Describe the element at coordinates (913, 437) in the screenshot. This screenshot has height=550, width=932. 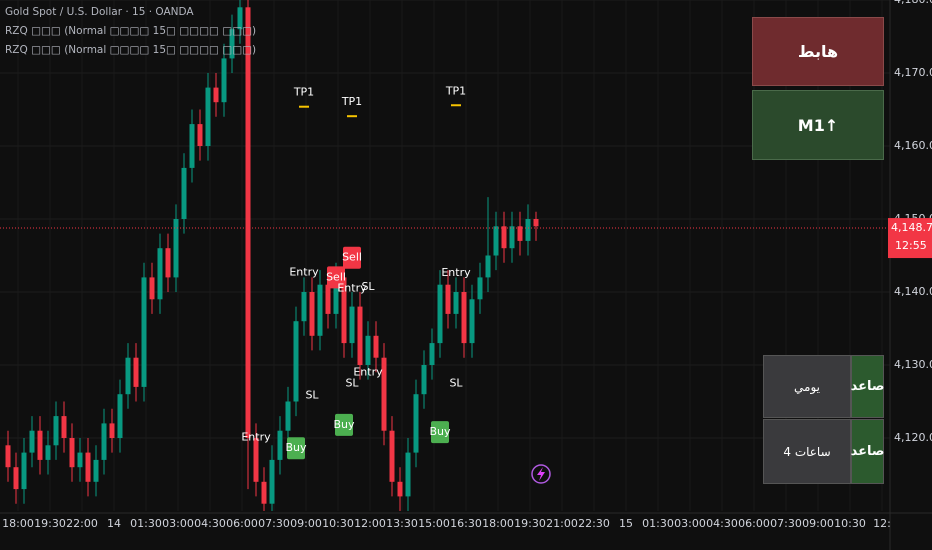
I see `y-tick-label: 4,120.000` at that location.